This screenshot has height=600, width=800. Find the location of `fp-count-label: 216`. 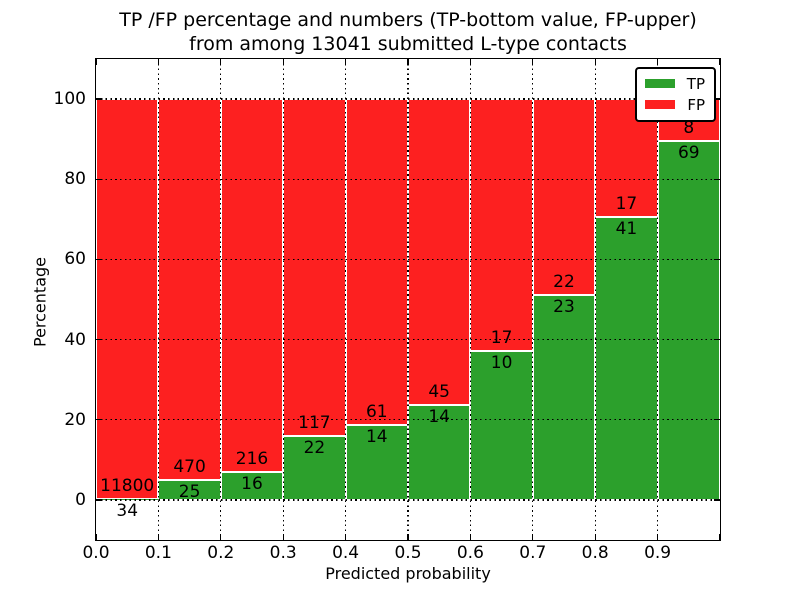

fp-count-label: 216 is located at coordinates (252, 459).